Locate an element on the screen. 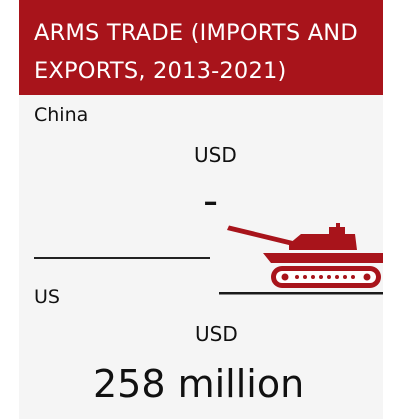 The width and height of the screenshot is (418, 419). us-currency: USD is located at coordinates (216, 334).